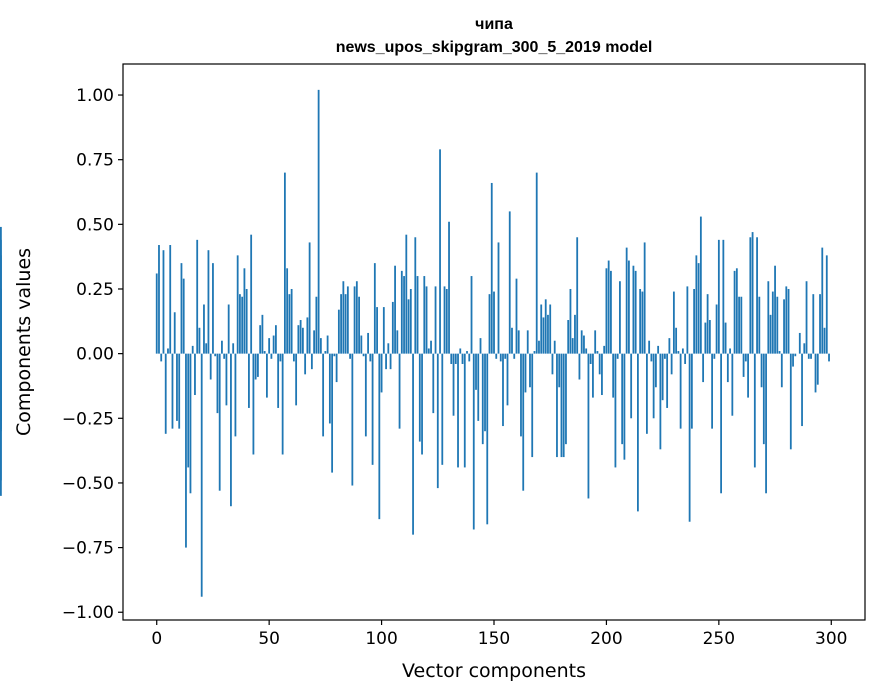 The width and height of the screenshot is (880, 696). What do you see at coordinates (494, 47) in the screenshot?
I see `chart-subtitle: news_upos_skipgram_300_5_2019 model` at bounding box center [494, 47].